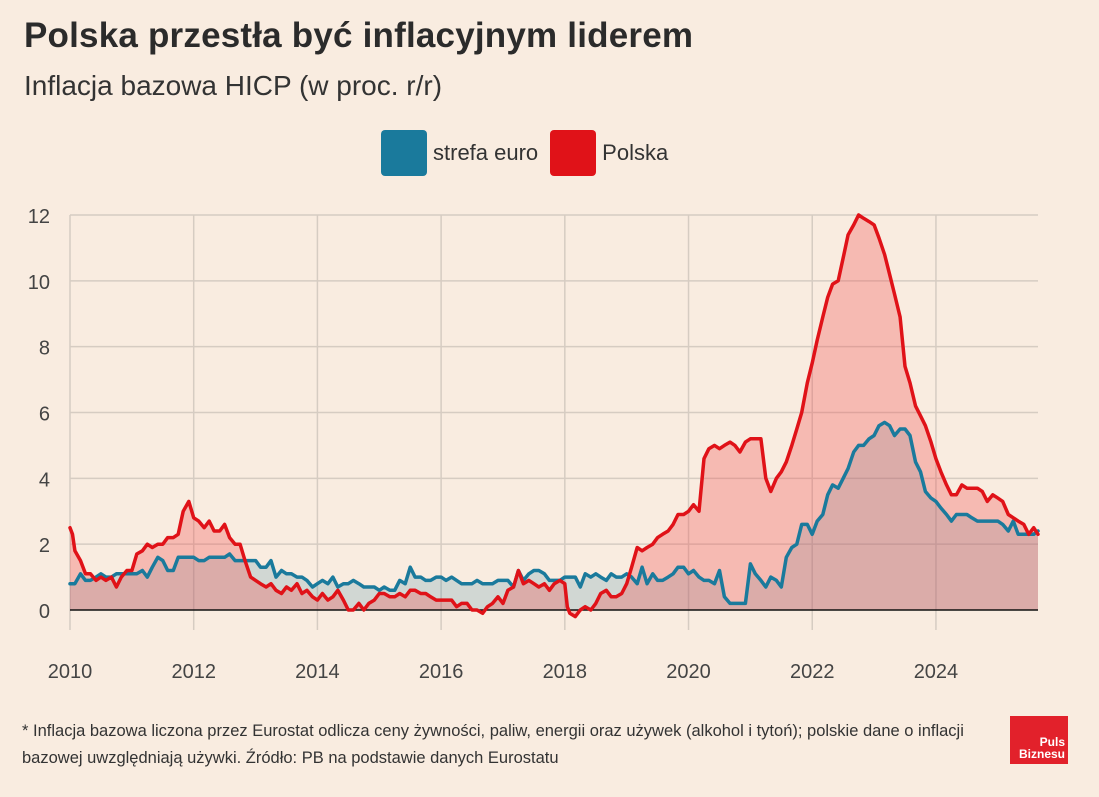 Image resolution: width=1099 pixels, height=797 pixels. What do you see at coordinates (44, 349) in the screenshot?
I see `y-tick-label: 8` at bounding box center [44, 349].